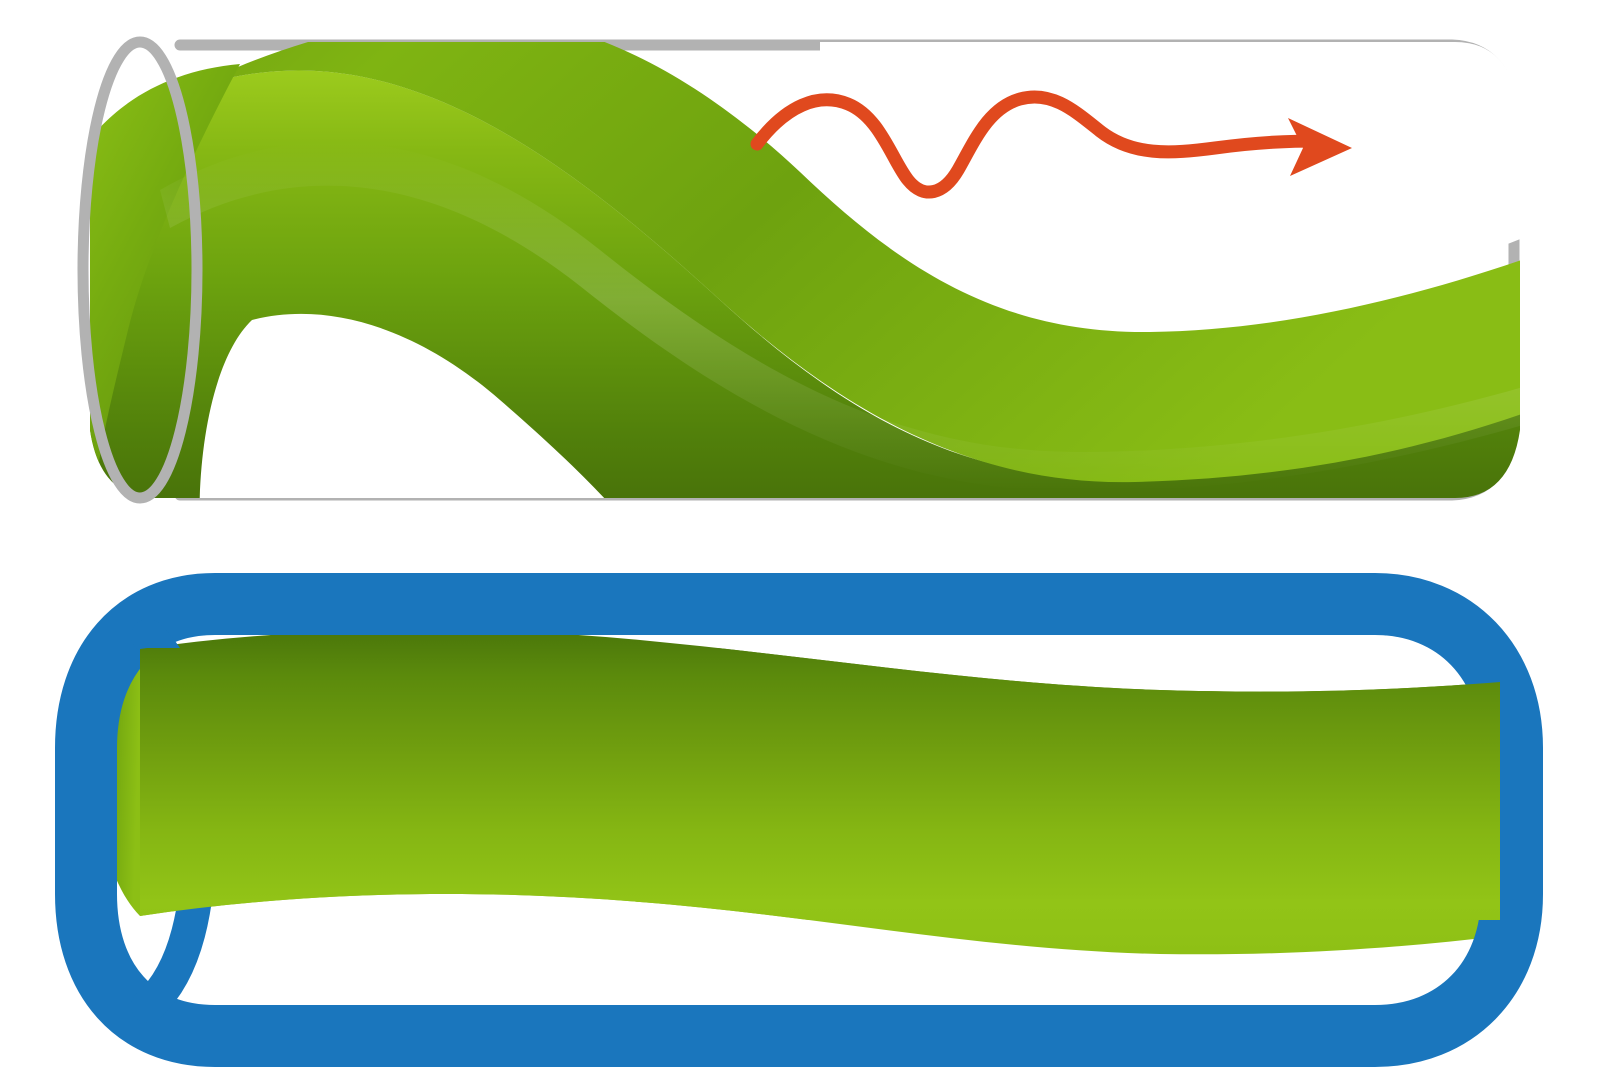  What do you see at coordinates (140, 270) in the screenshot?
I see `gray-cylinder-left-cap` at bounding box center [140, 270].